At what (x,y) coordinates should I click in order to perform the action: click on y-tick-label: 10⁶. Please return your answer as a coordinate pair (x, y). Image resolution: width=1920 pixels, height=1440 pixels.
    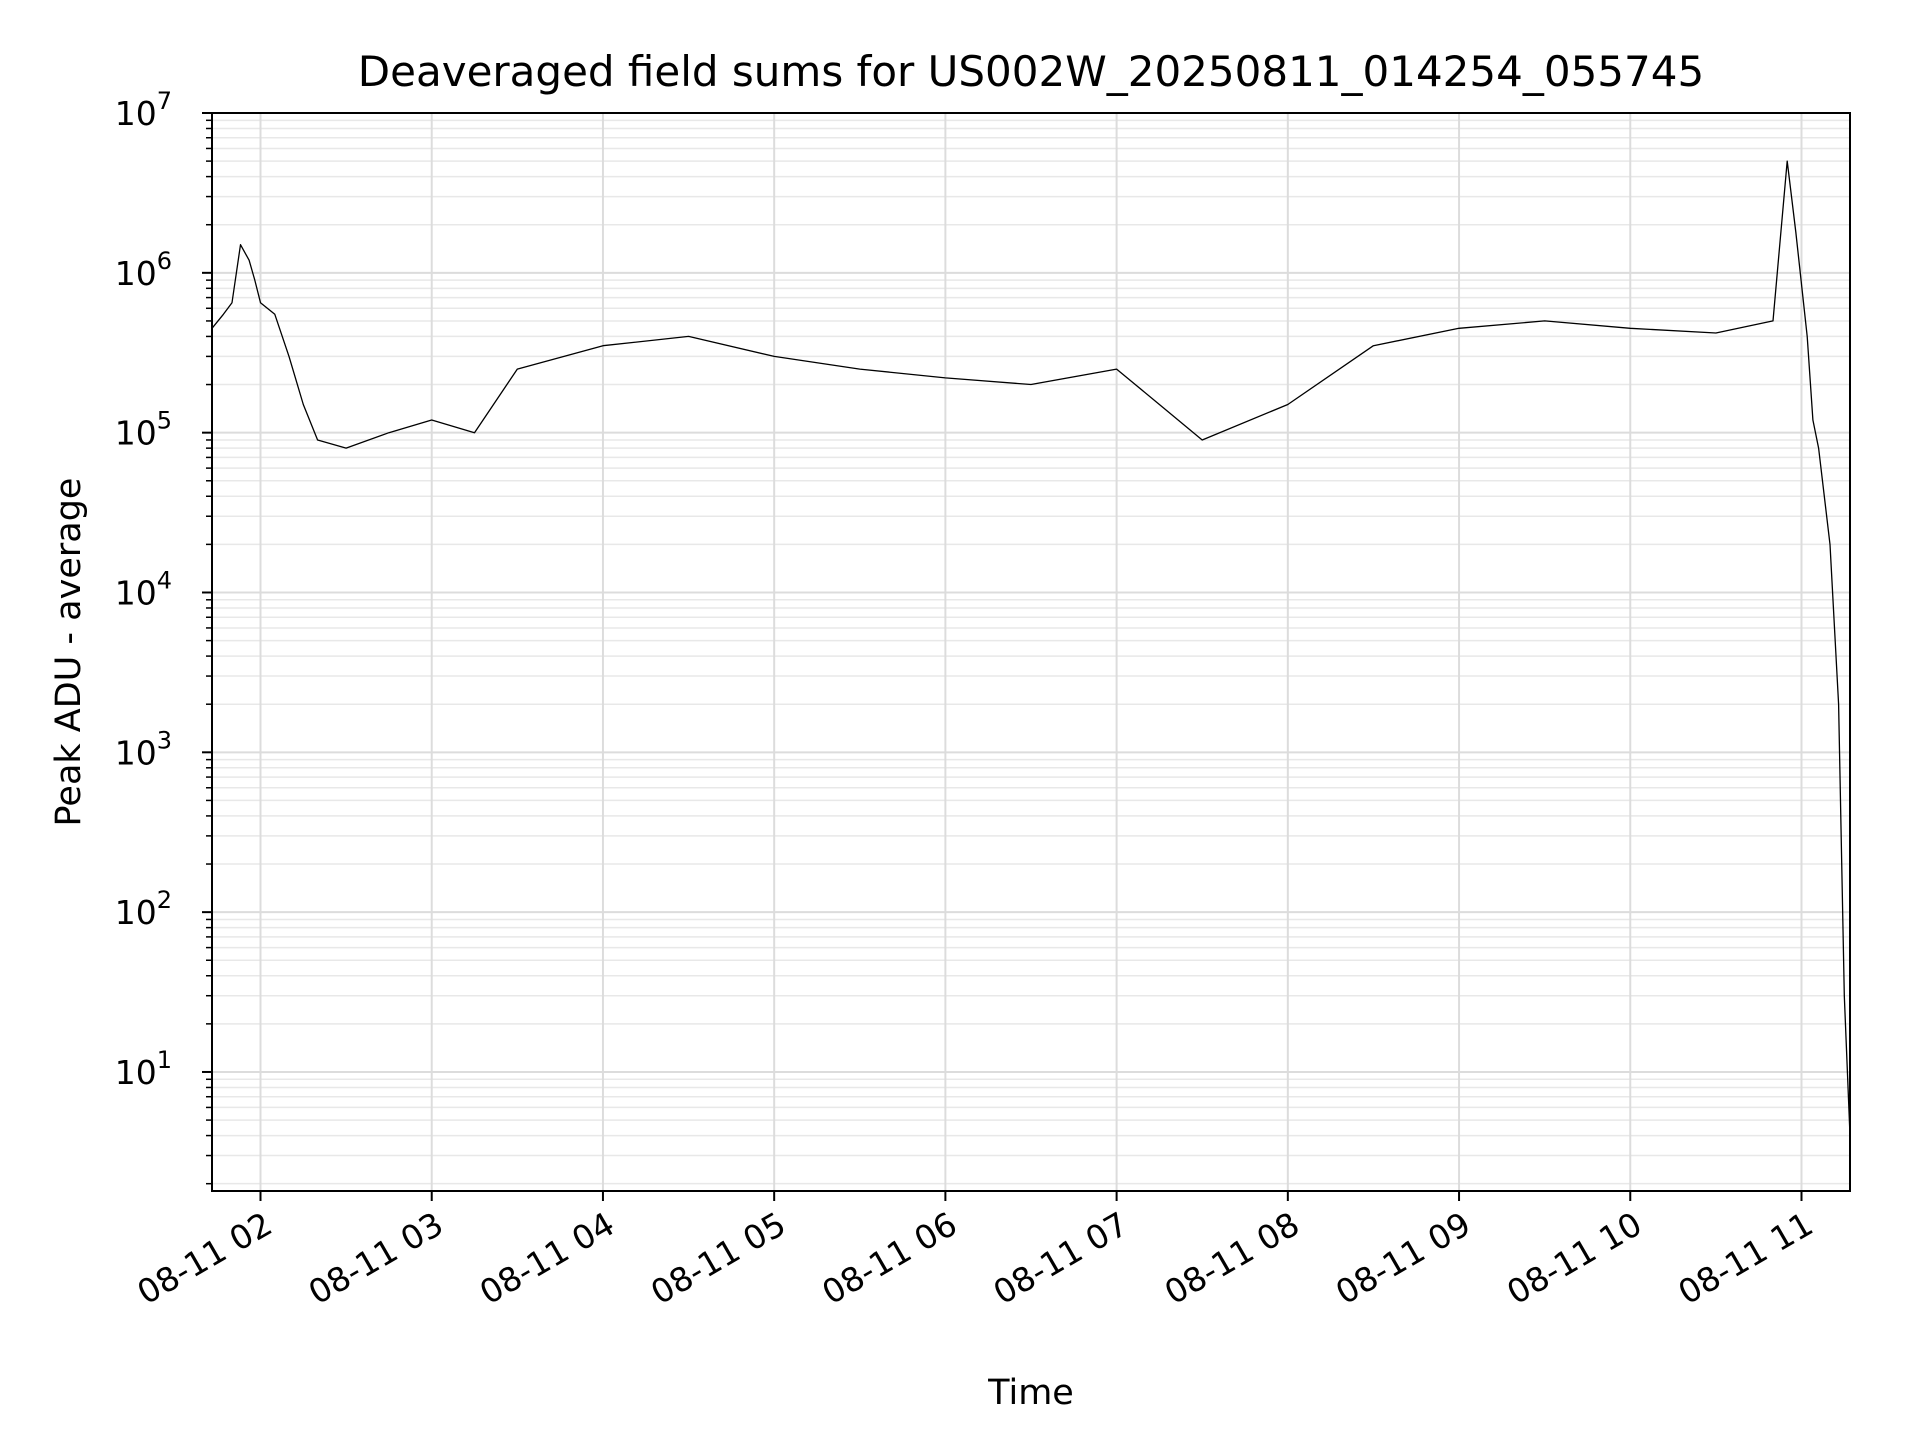
    Looking at the image, I should click on (143, 270).